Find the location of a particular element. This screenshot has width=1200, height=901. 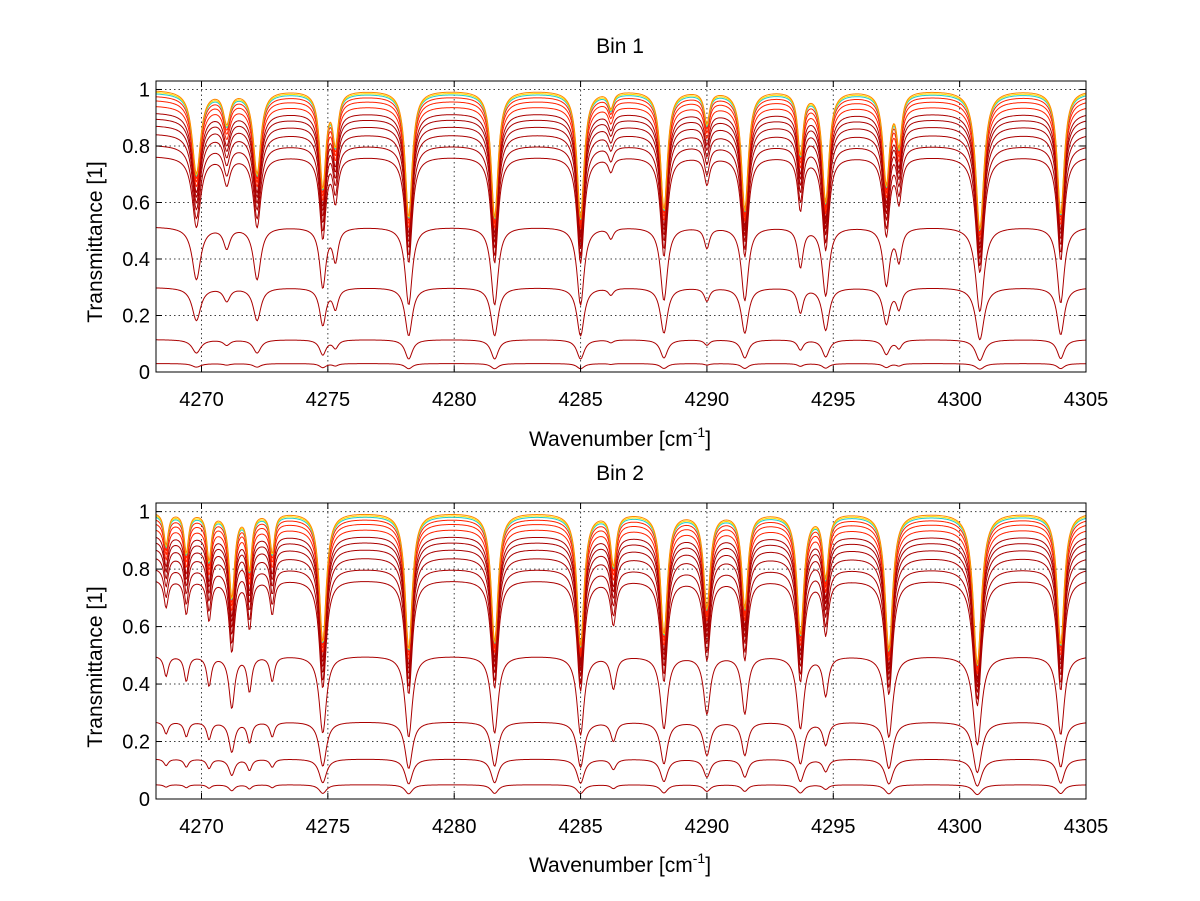

chart-title: Bin 1 is located at coordinates (620, 46).